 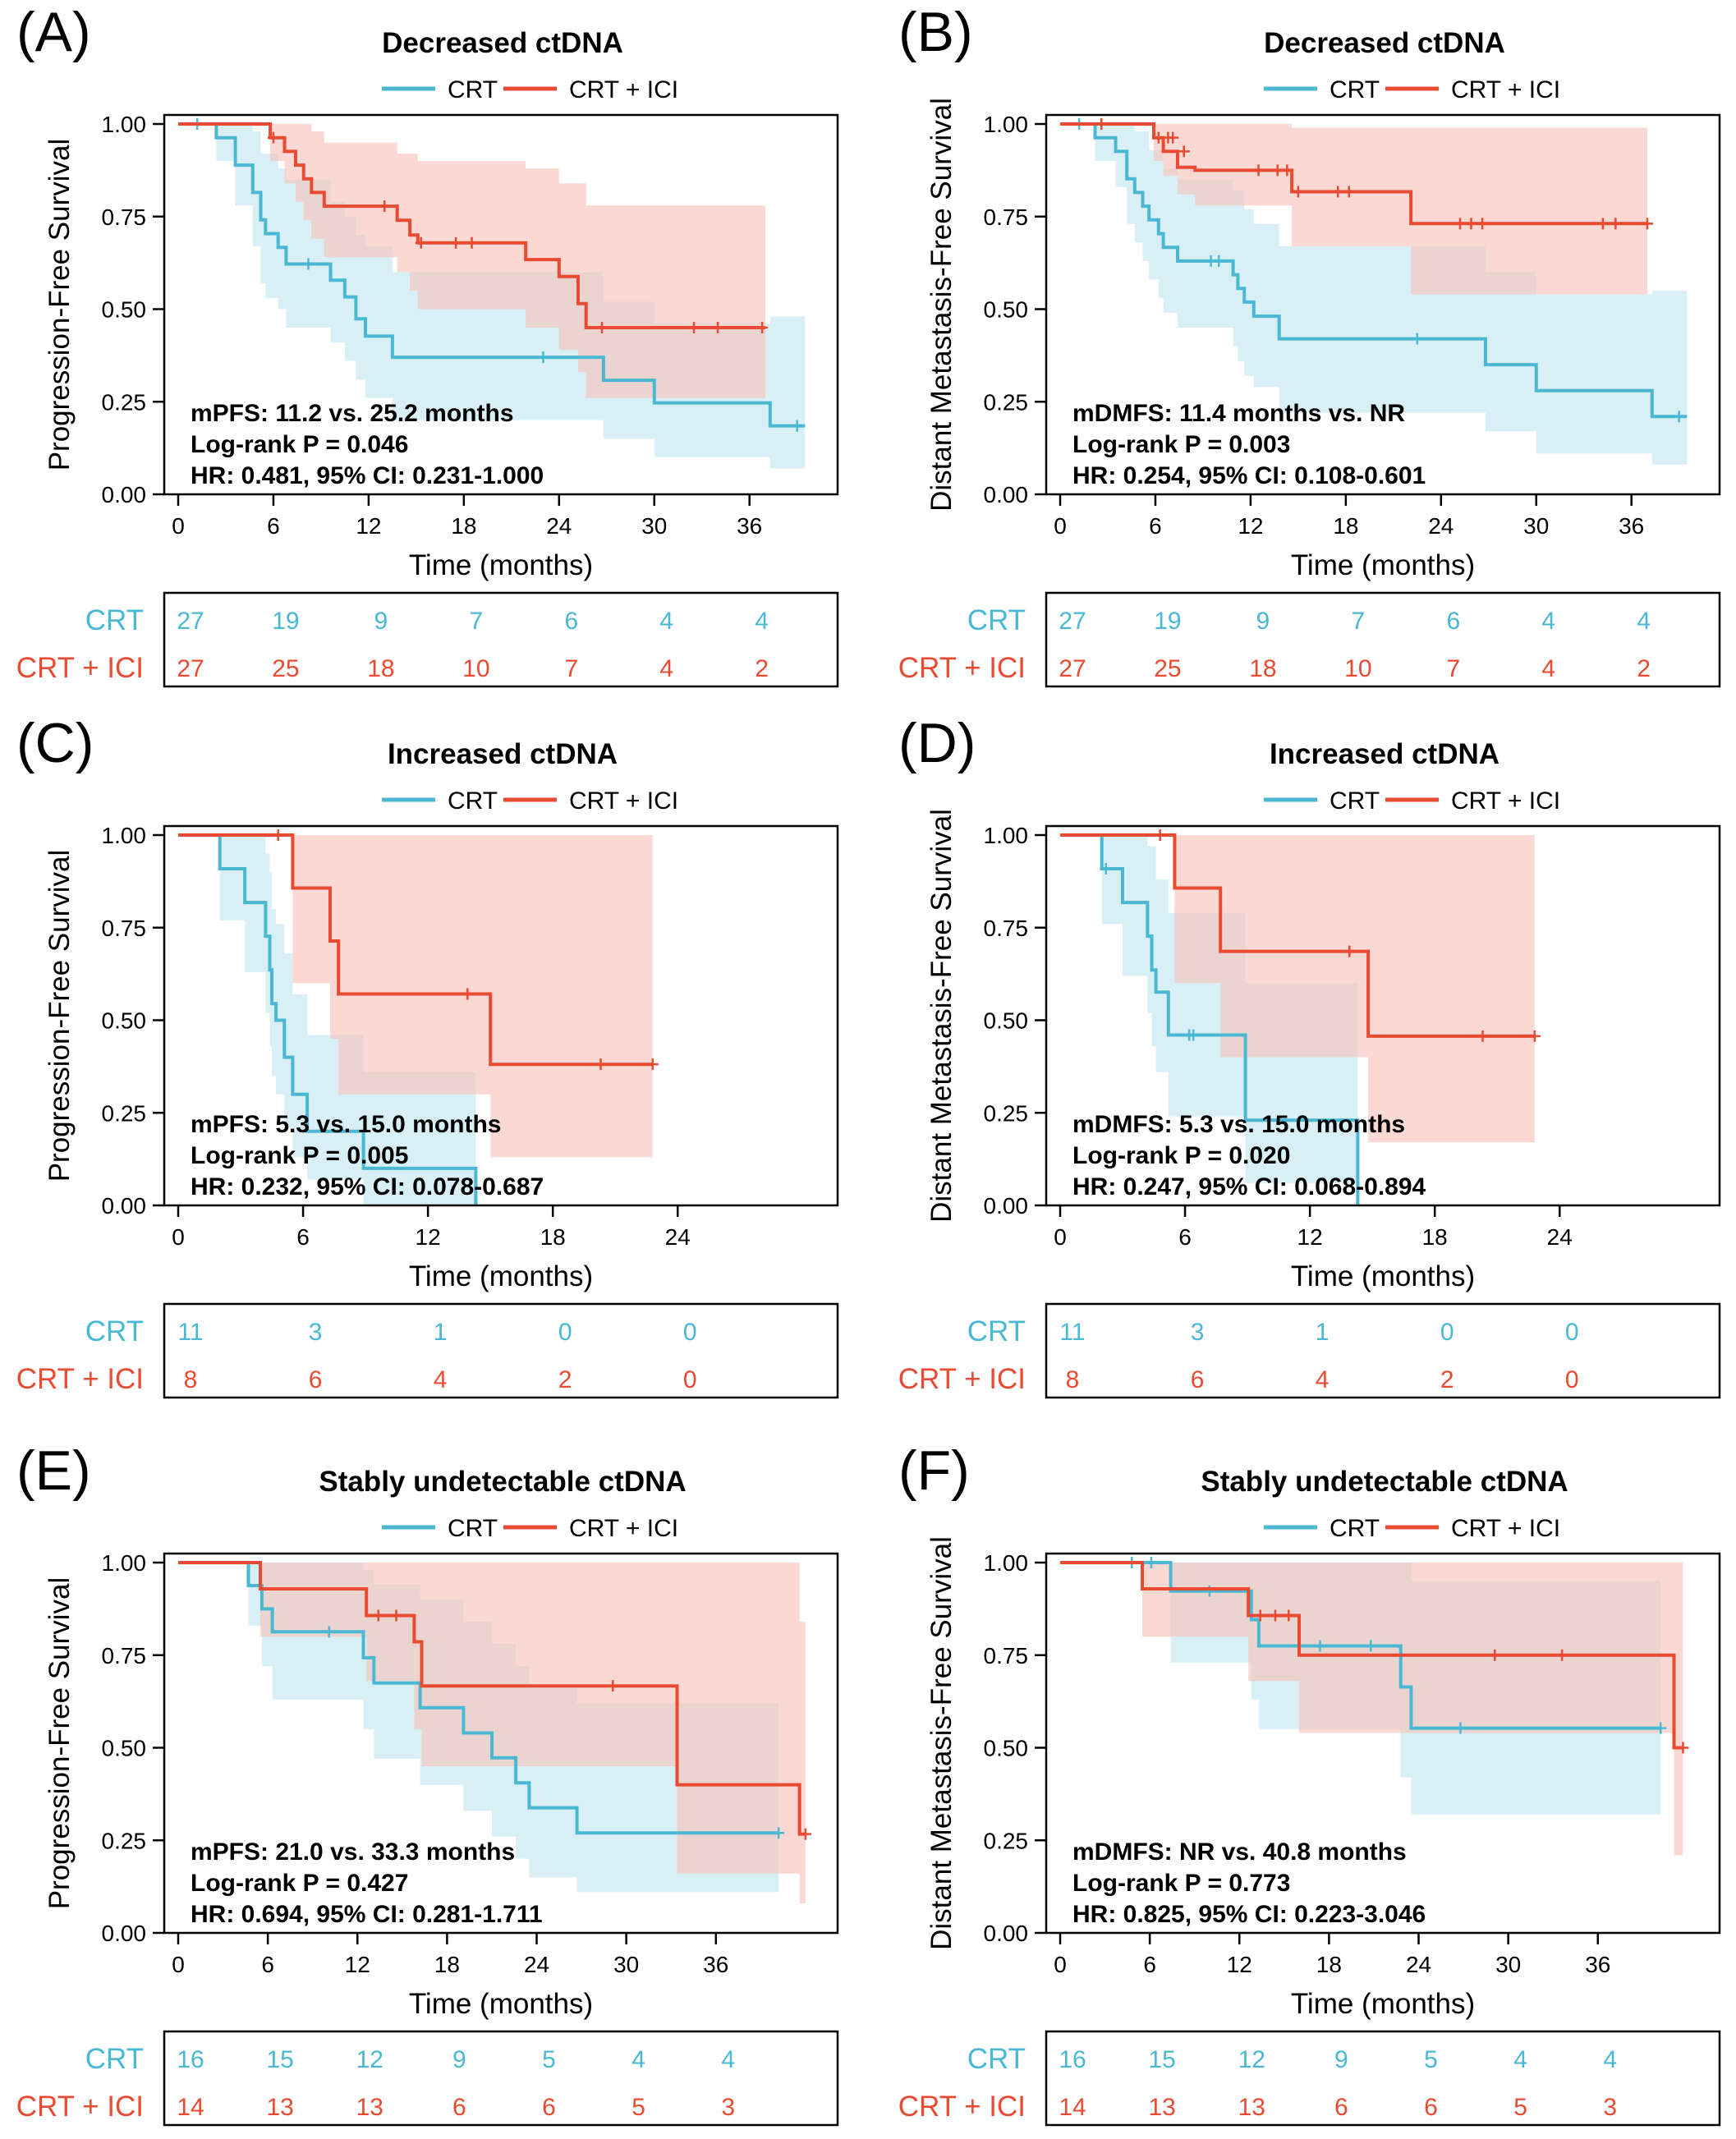 What do you see at coordinates (1249, 1186) in the screenshot?
I see `stats-line: HR: 0.247, 95% CI: 0.068-0.894` at bounding box center [1249, 1186].